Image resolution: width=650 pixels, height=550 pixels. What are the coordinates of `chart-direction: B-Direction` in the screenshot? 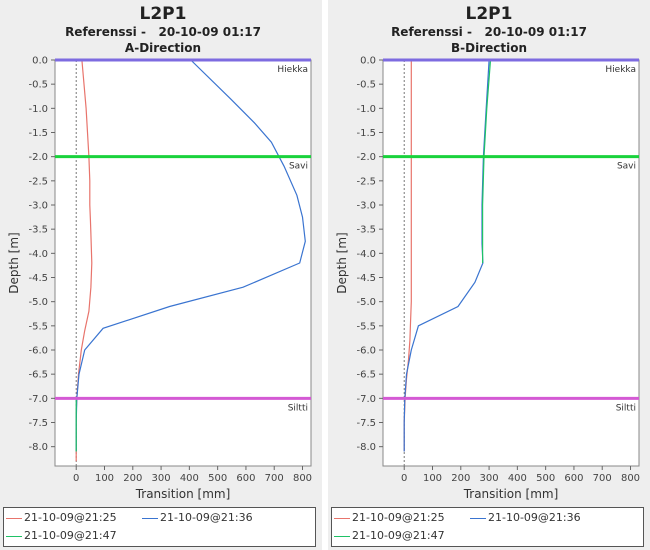 It's located at (489, 48).